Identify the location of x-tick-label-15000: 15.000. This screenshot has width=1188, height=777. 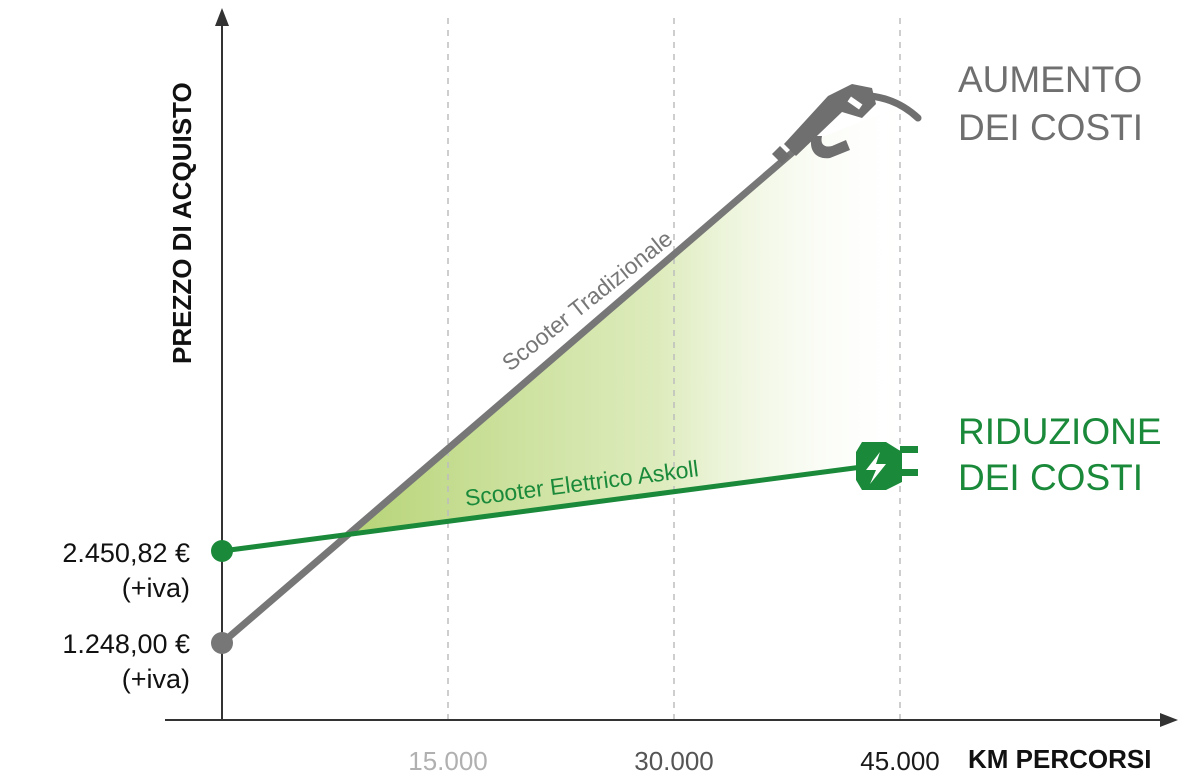
(448, 761).